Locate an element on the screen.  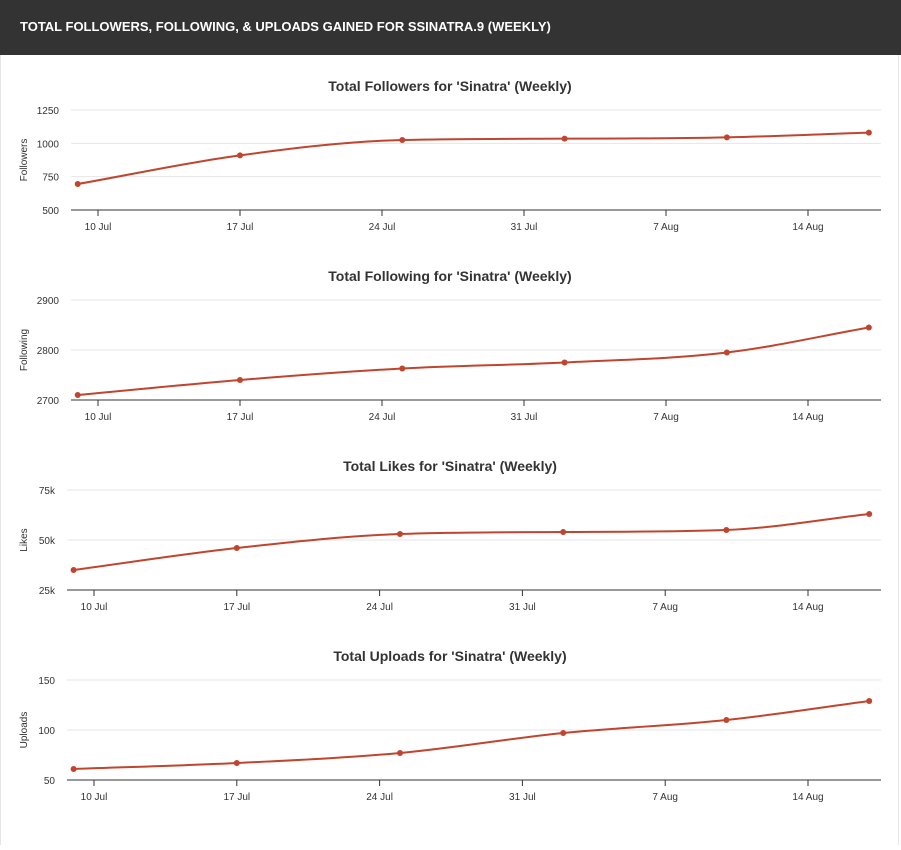
y-tick-label: 1000 is located at coordinates (48, 144).